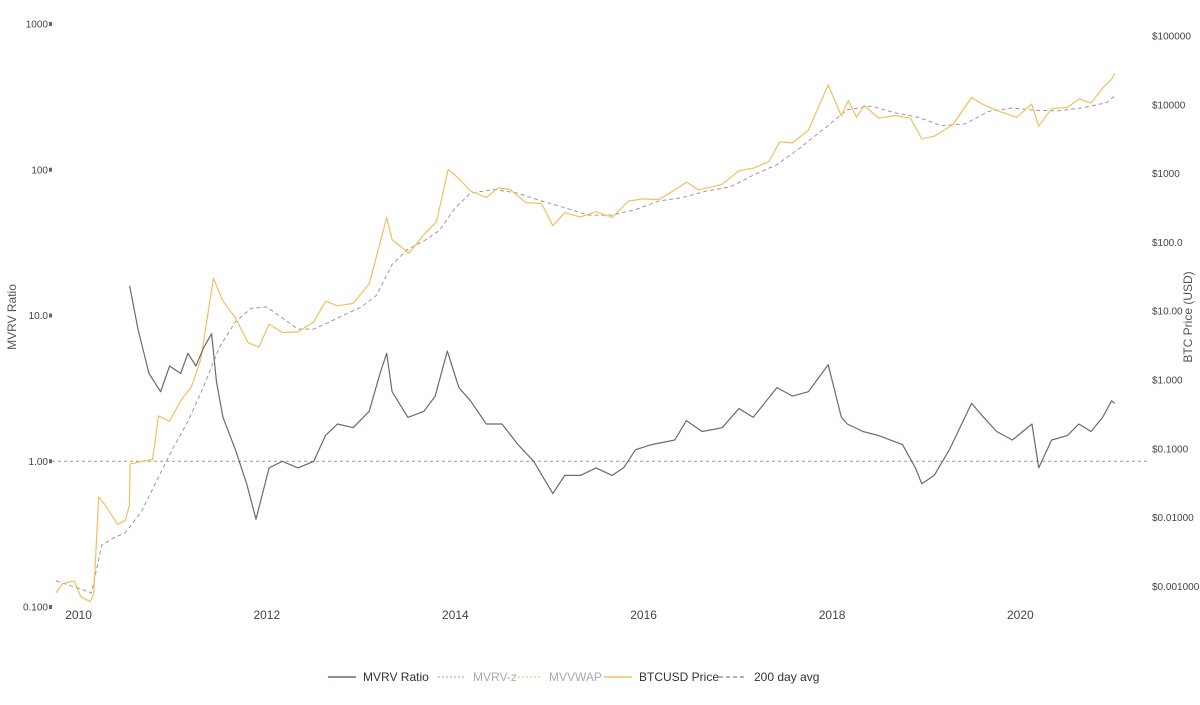  Describe the element at coordinates (1170, 449) in the screenshot. I see `right-tick-label: $0.1000` at that location.